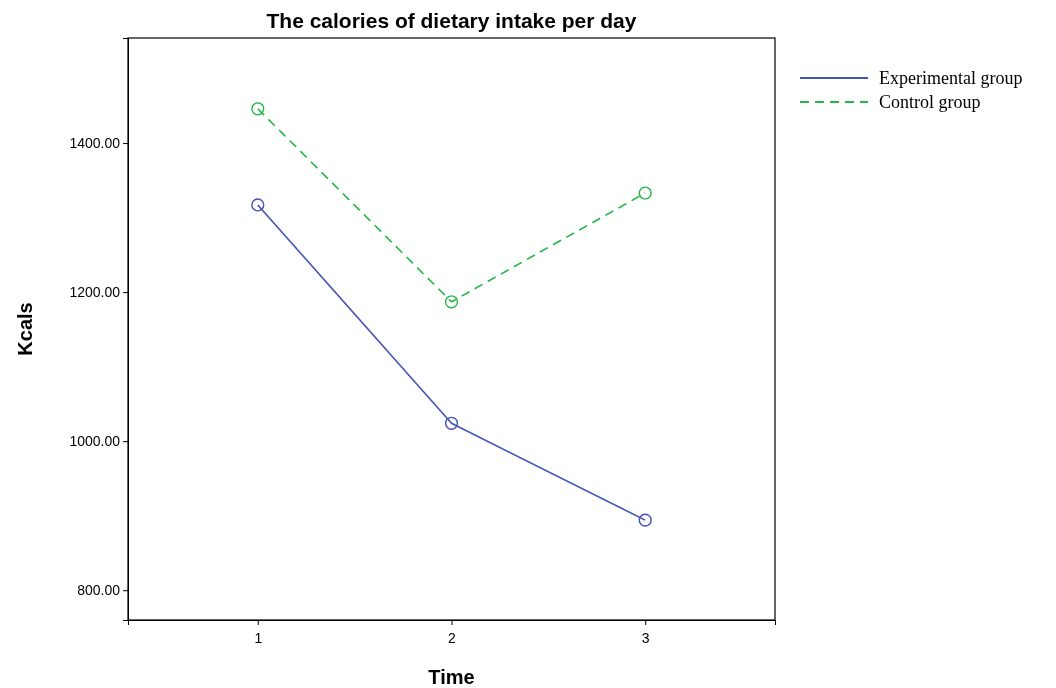 Image resolution: width=1056 pixels, height=688 pixels. Describe the element at coordinates (645, 638) in the screenshot. I see `x-tick-label: 3` at that location.